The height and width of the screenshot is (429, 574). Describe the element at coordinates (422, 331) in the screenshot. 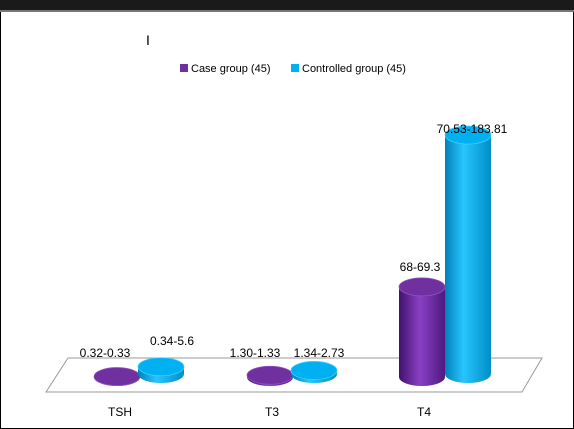

I see `bar-t4-case` at that location.